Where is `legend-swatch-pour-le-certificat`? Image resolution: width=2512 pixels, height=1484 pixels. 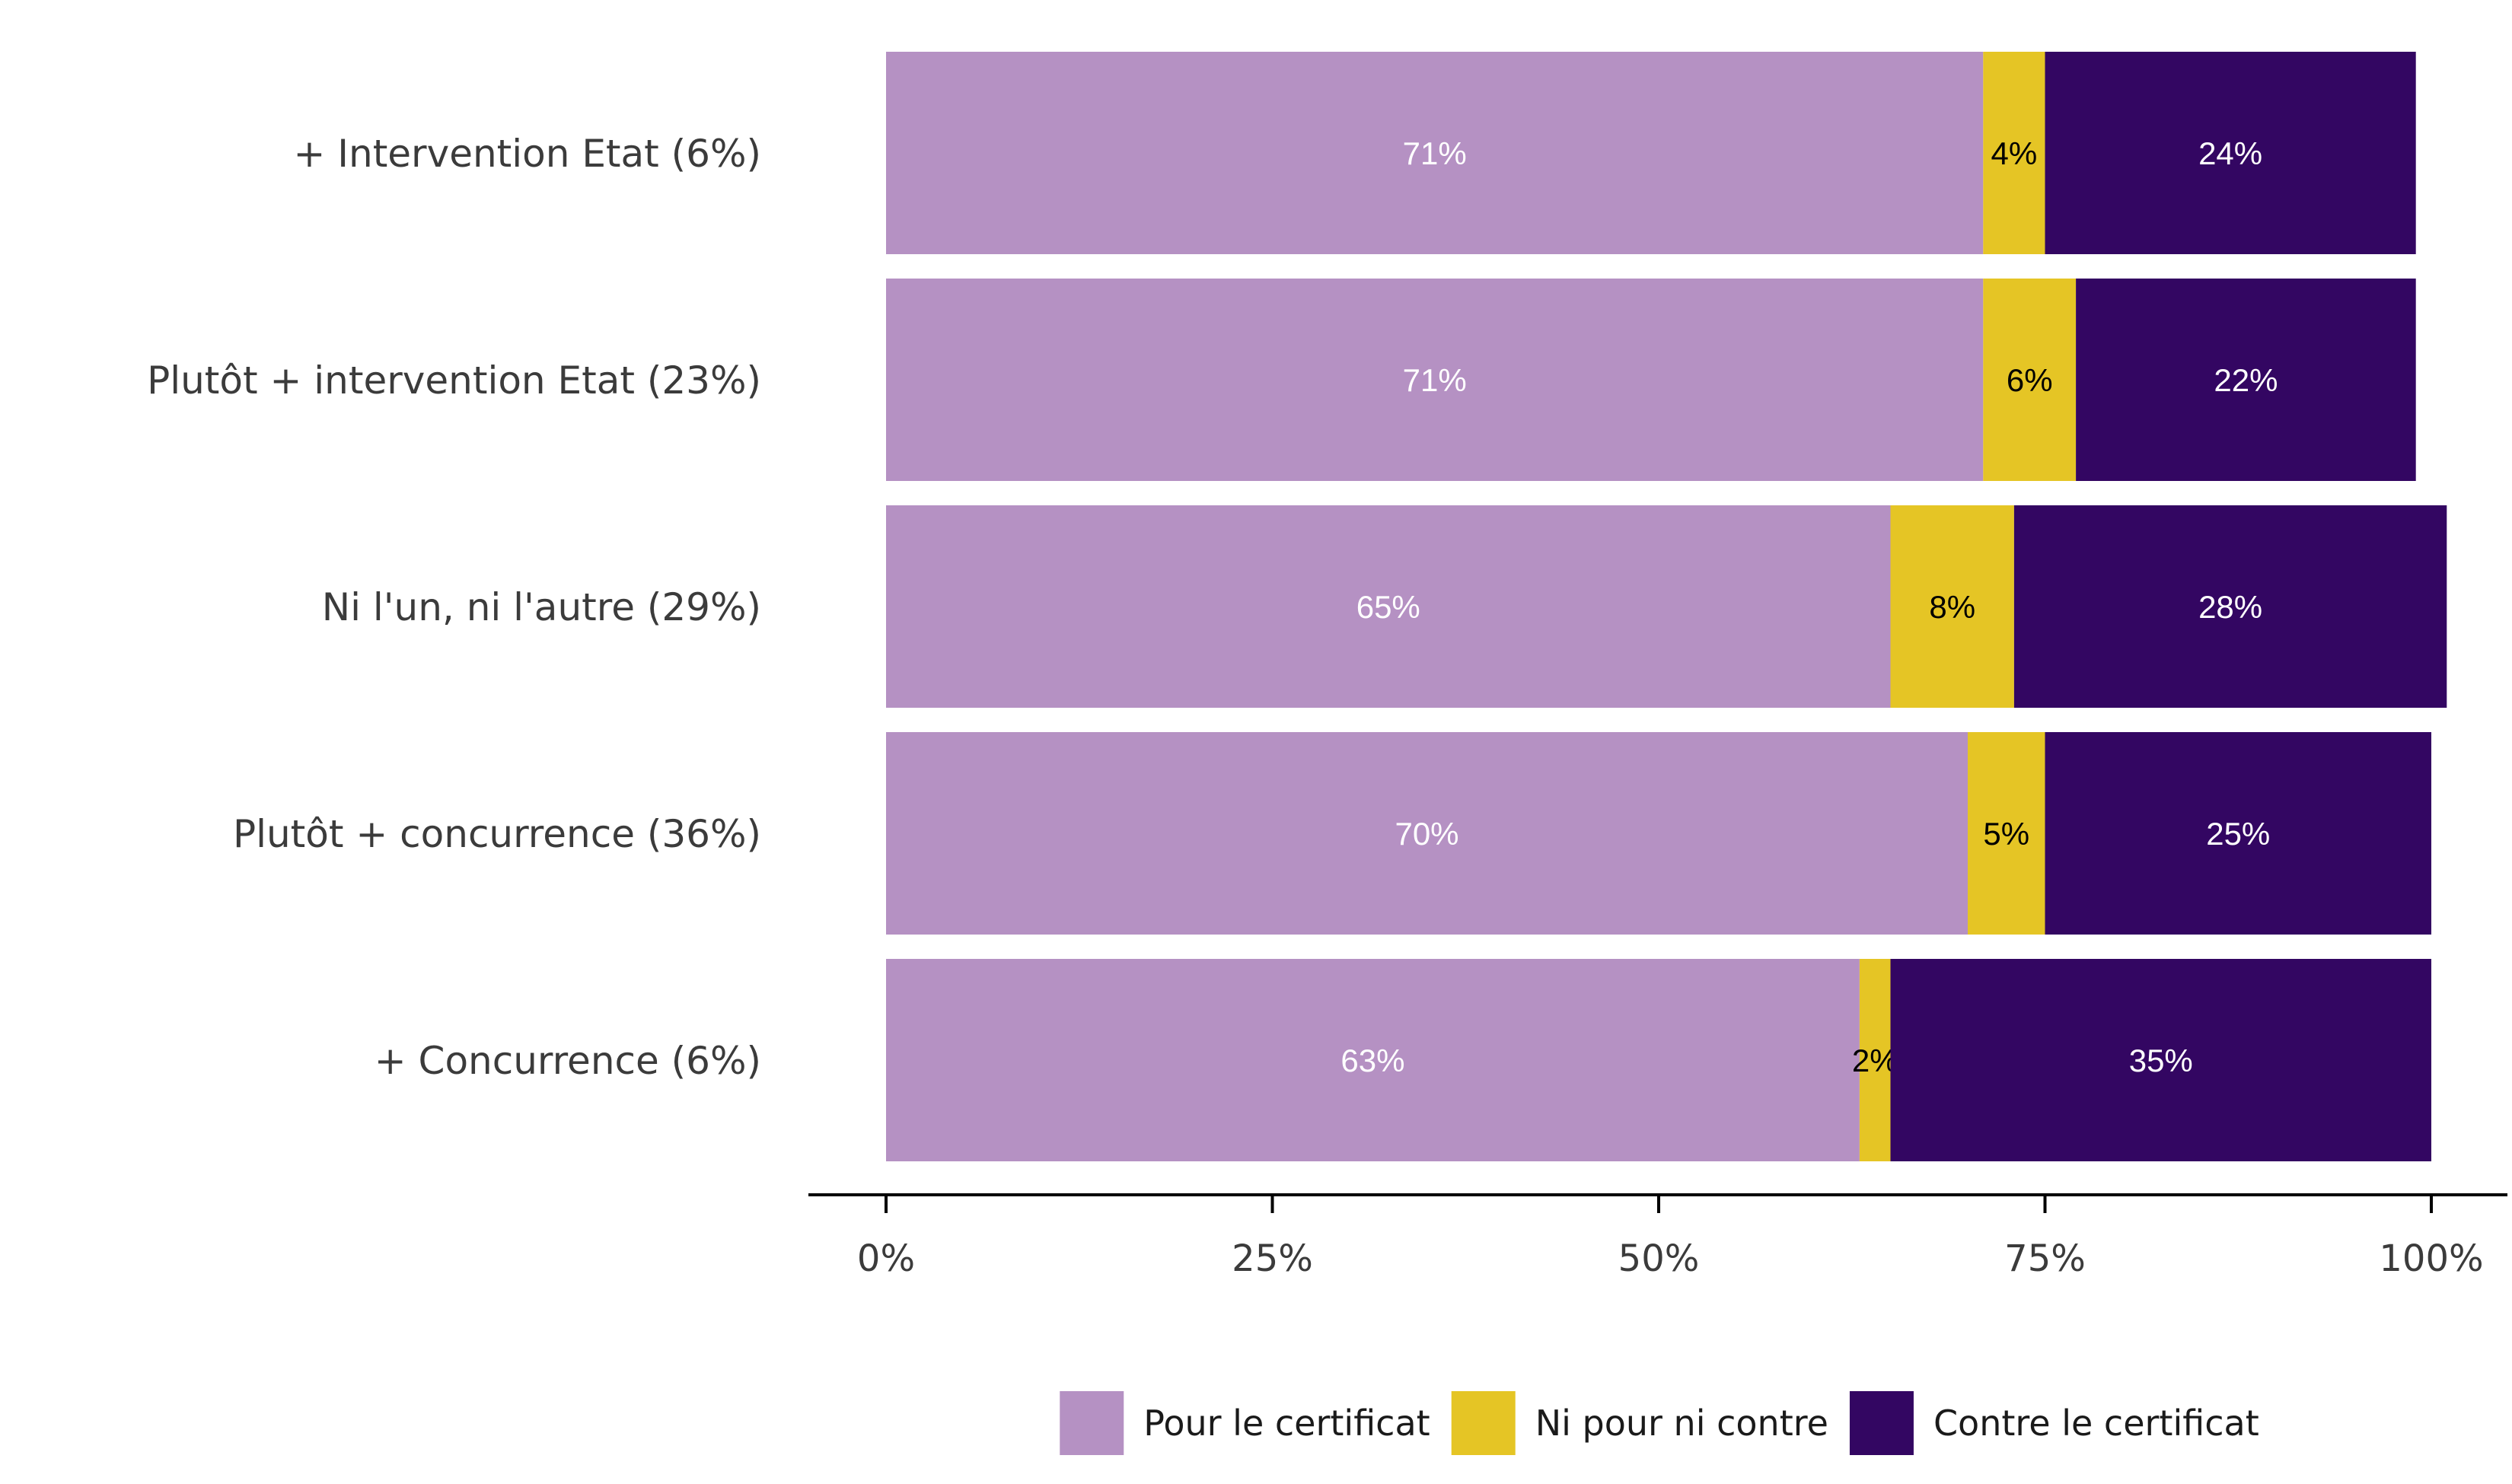 legend-swatch-pour-le-certificat is located at coordinates (1092, 1423).